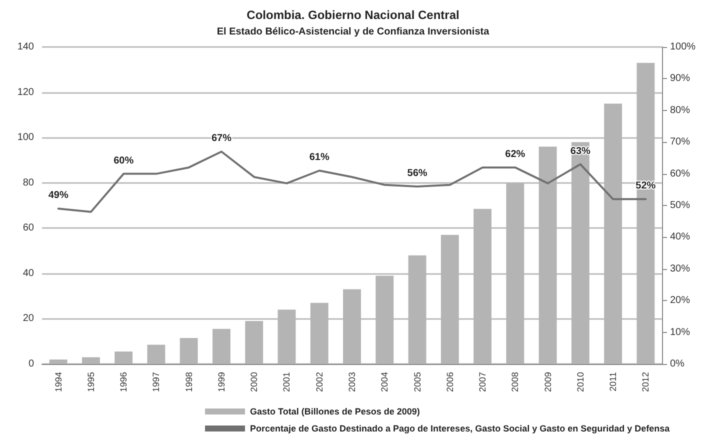 Image resolution: width=706 pixels, height=442 pixels. Describe the element at coordinates (680, 332) in the screenshot. I see `y2-tick-label: 10%` at that location.